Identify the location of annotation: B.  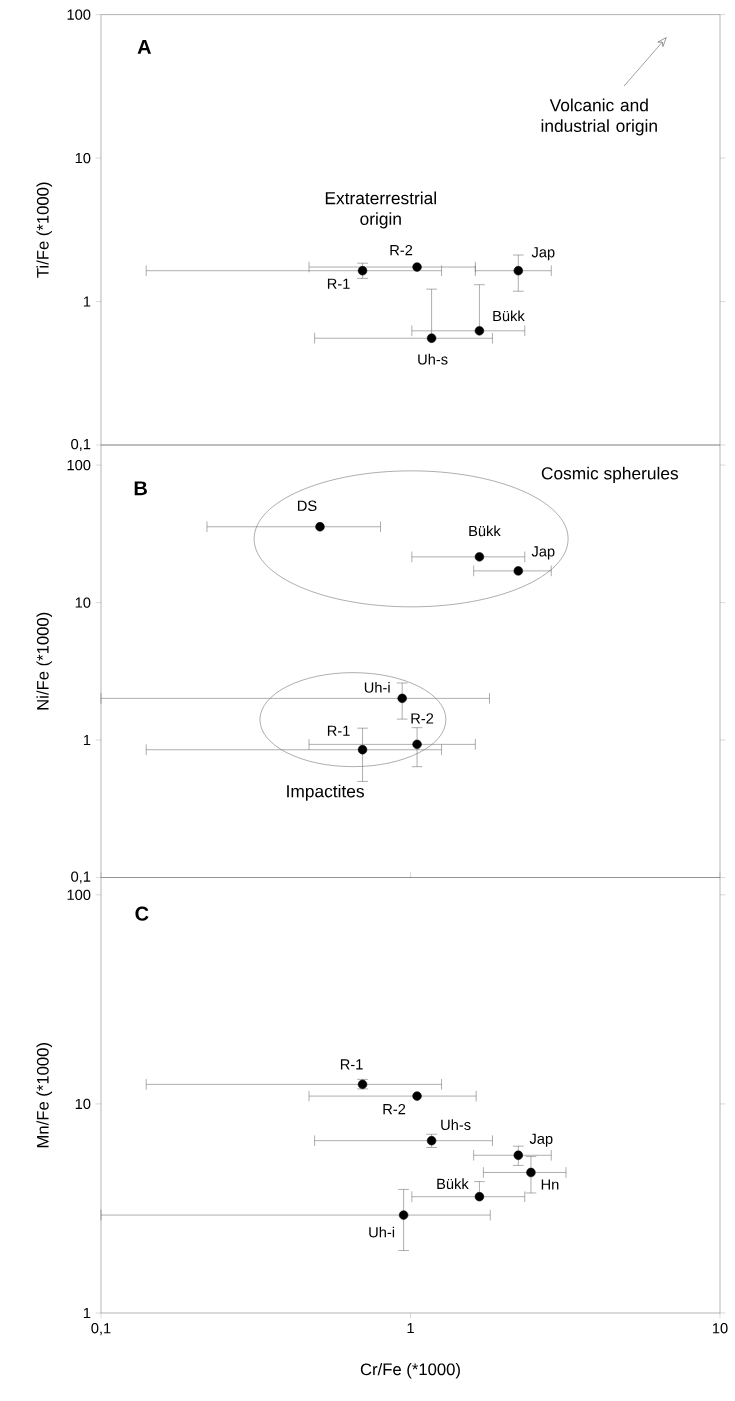
(140, 488).